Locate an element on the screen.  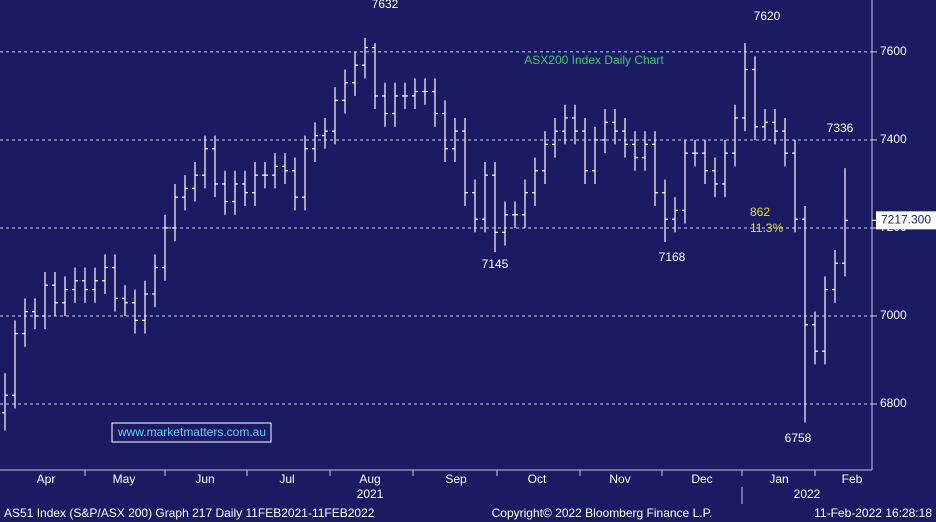
month-label: Jan is located at coordinates (778, 479).